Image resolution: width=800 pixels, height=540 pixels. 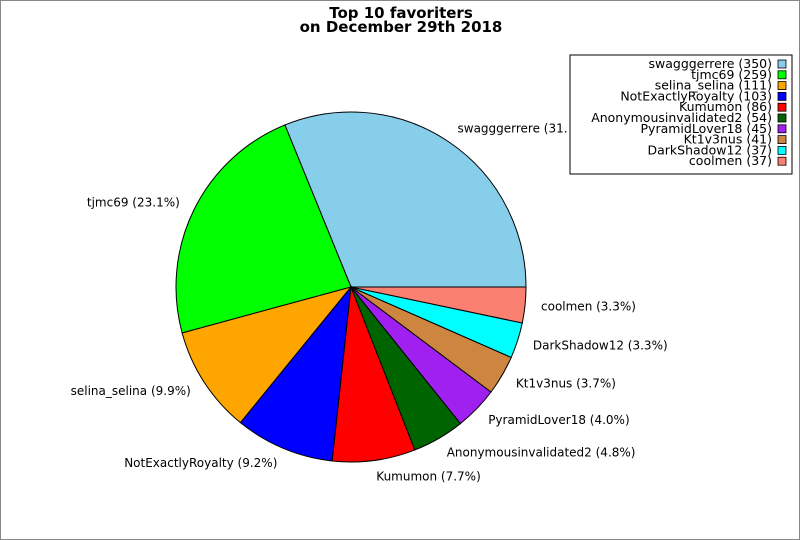 What do you see at coordinates (438, 305) in the screenshot?
I see `pie-slice-coolmen` at bounding box center [438, 305].